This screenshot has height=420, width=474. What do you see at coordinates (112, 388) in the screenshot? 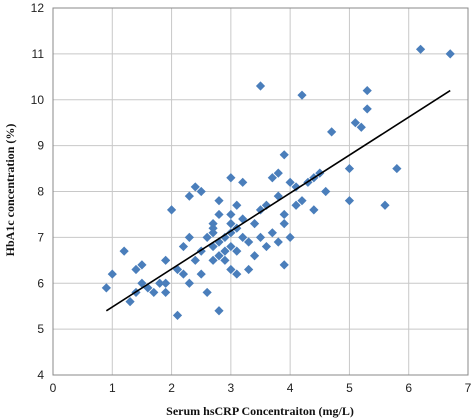
I see `x-tick-label: 1` at bounding box center [112, 388].